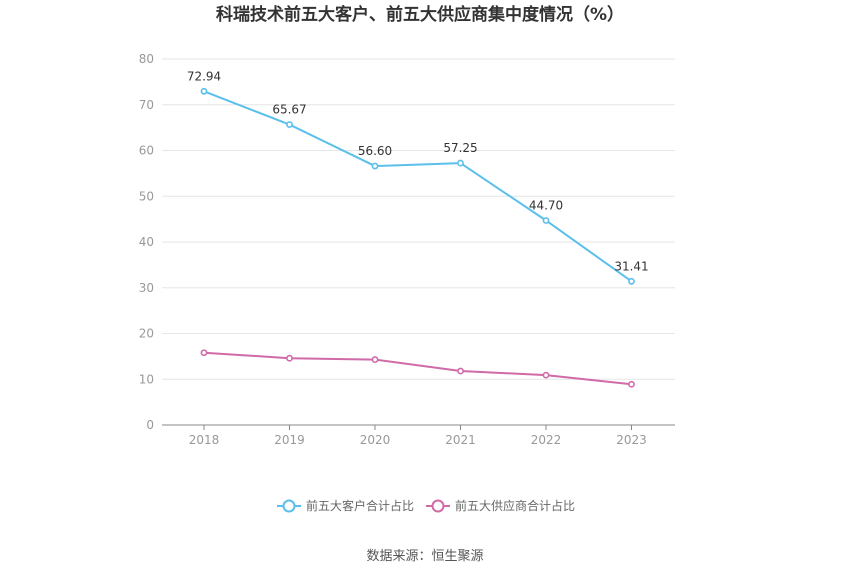 Image resolution: width=850 pixels, height=575 pixels. Describe the element at coordinates (146, 242) in the screenshot. I see `y-tick-label: 40` at that location.